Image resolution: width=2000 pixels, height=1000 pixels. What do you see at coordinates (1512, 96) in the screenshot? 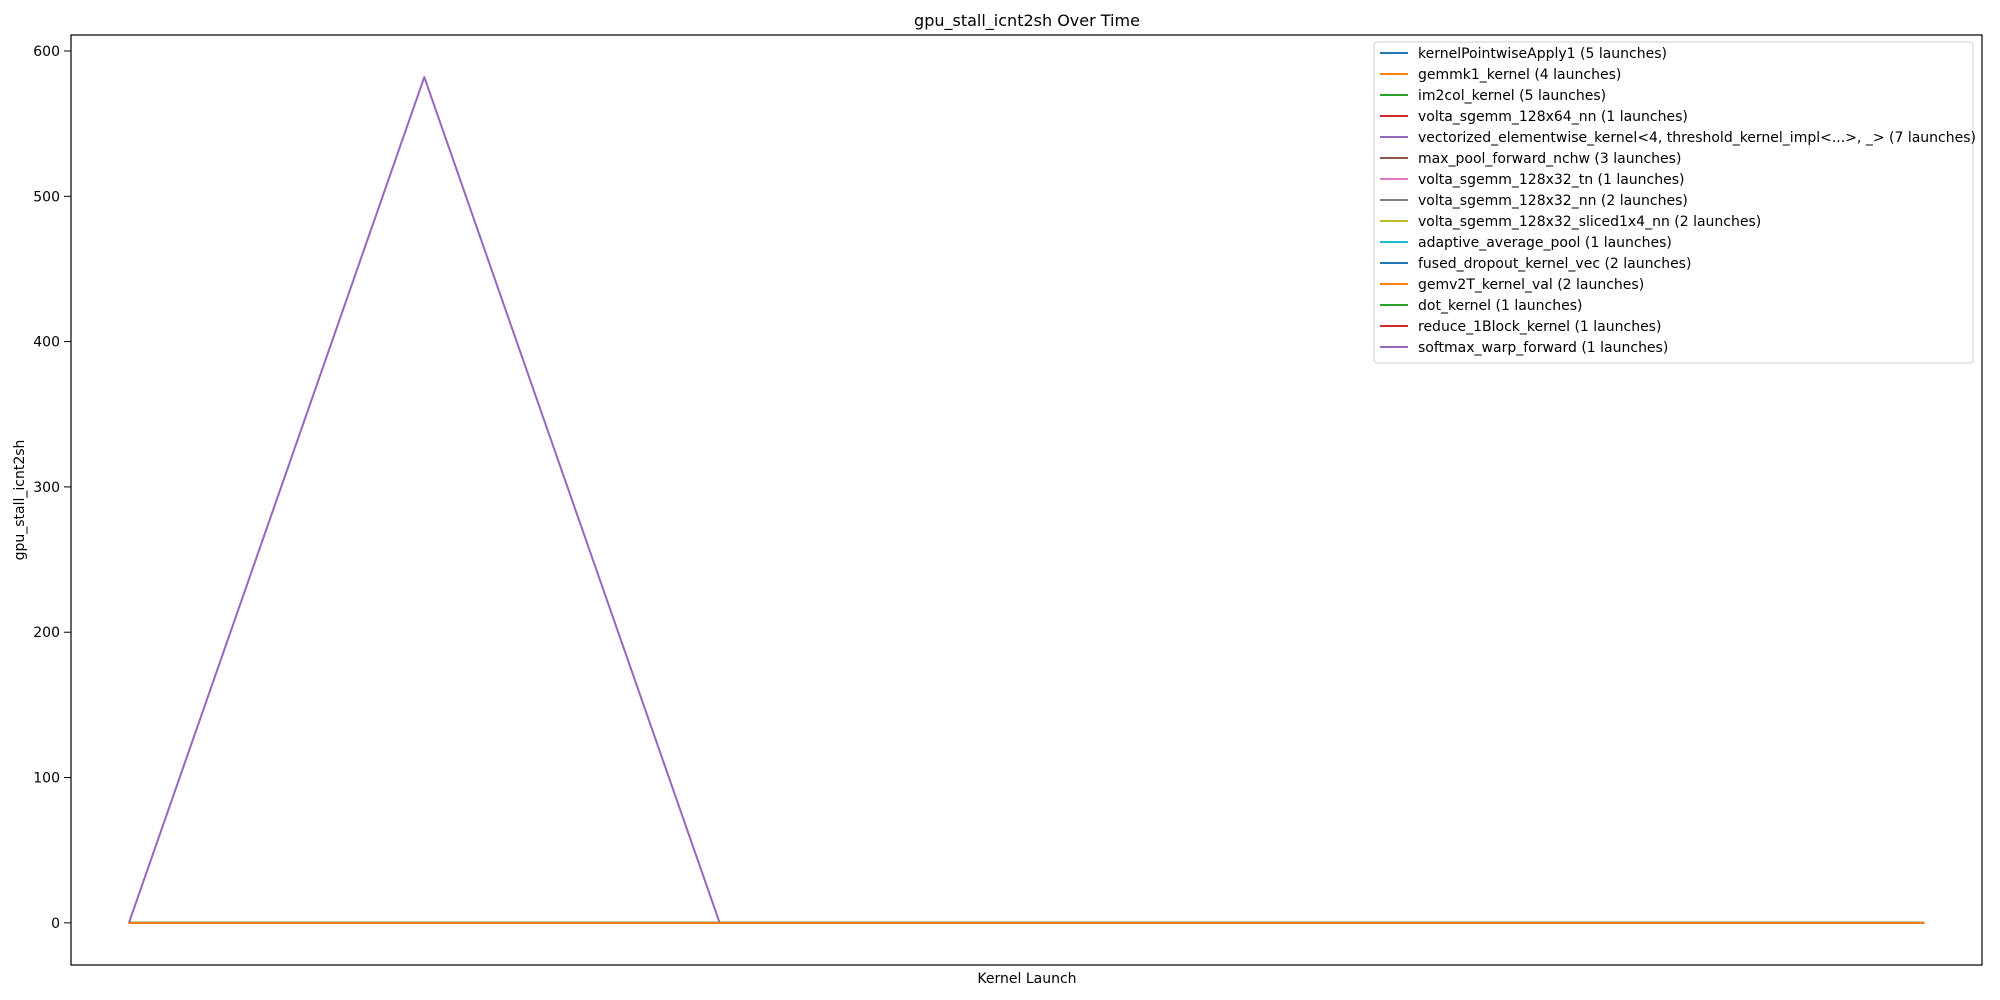
I see `legend-label: im2col_kernel (5 launches)` at bounding box center [1512, 96].